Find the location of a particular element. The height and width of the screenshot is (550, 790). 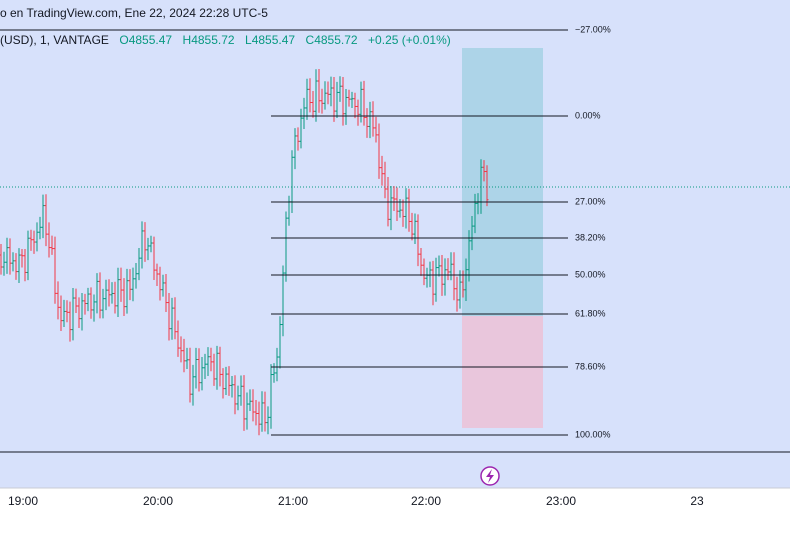

fib-label: 38.20% is located at coordinates (590, 237).